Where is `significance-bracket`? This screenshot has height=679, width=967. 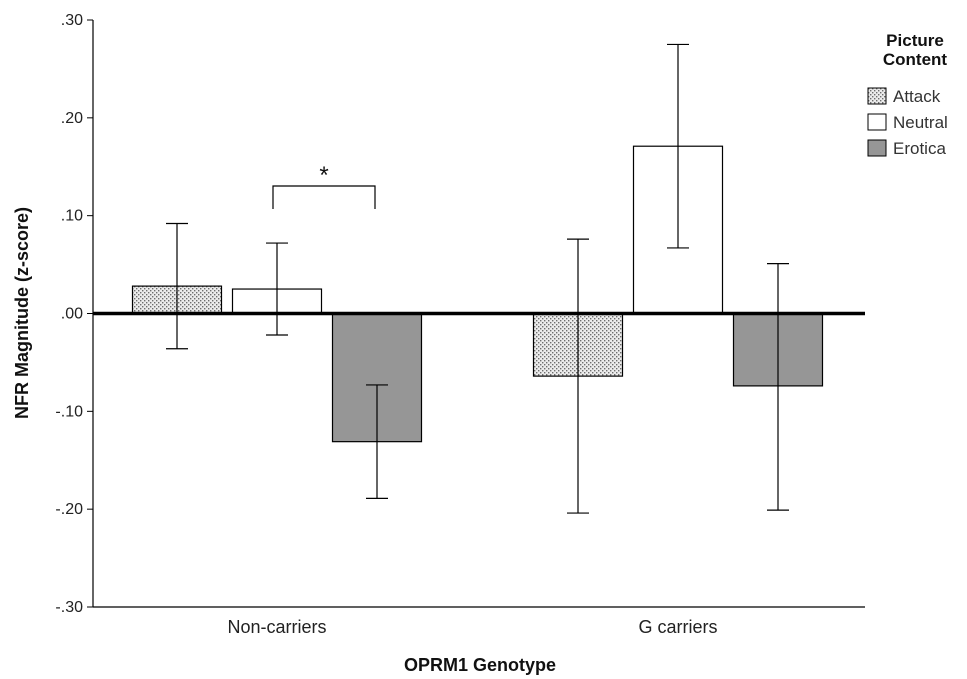
significance-bracket is located at coordinates (324, 197).